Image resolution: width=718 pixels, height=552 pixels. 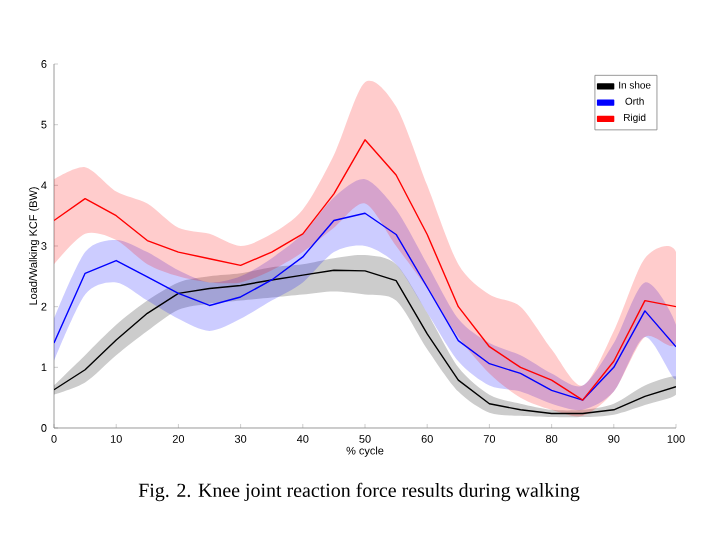 What do you see at coordinates (359, 492) in the screenshot?
I see `caption: Fig. 2. Knee joint reaction force results during walking` at bounding box center [359, 492].